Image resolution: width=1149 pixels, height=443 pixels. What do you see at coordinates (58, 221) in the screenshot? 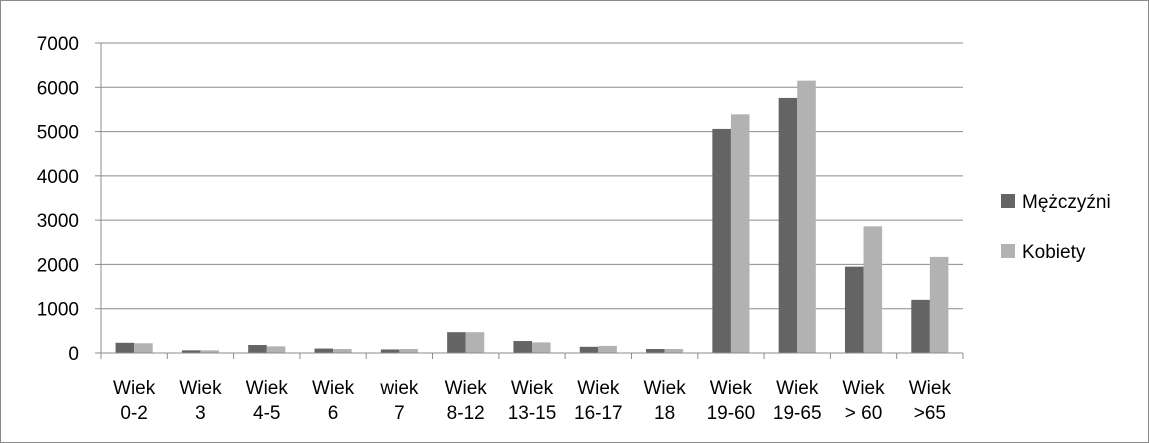
I see `y-tick-label: 3000` at bounding box center [58, 221].